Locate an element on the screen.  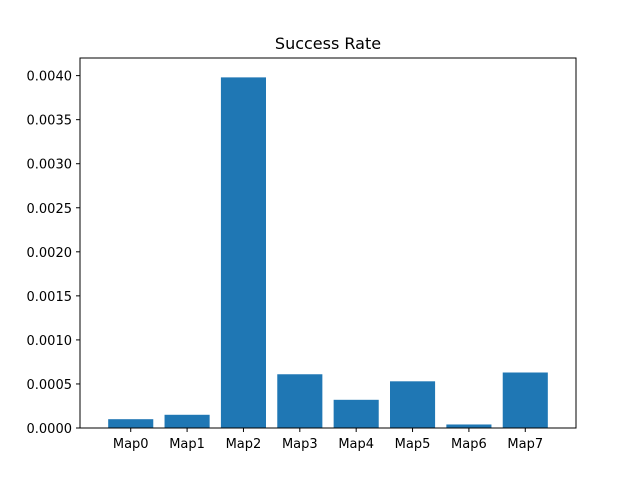
y-tick-label: 0.0005 is located at coordinates (50, 385).